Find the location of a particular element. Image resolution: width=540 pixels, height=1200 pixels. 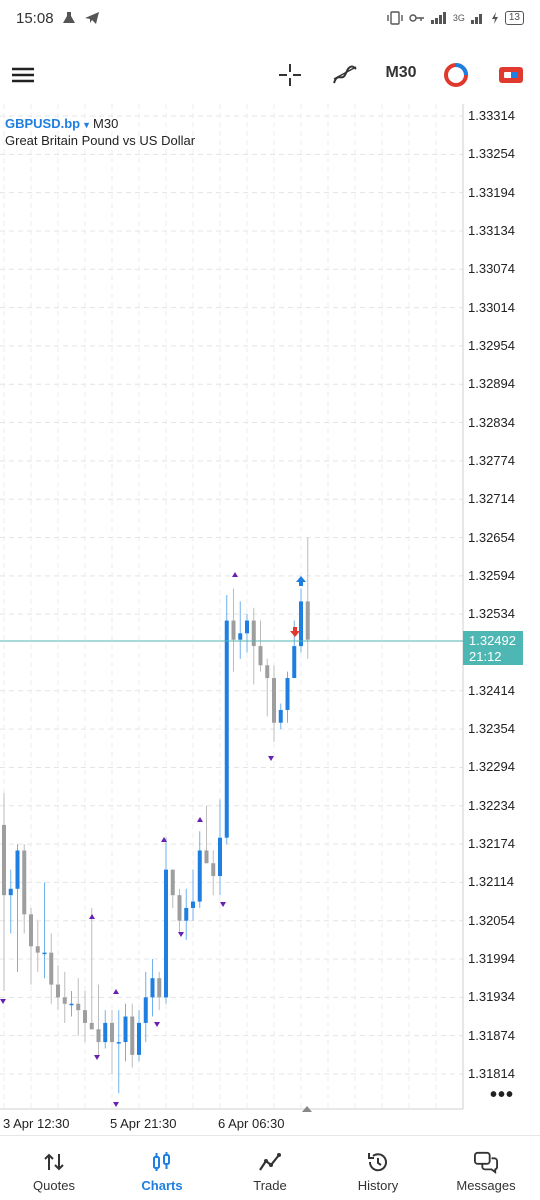

vibrate-icon is located at coordinates (395, 18).